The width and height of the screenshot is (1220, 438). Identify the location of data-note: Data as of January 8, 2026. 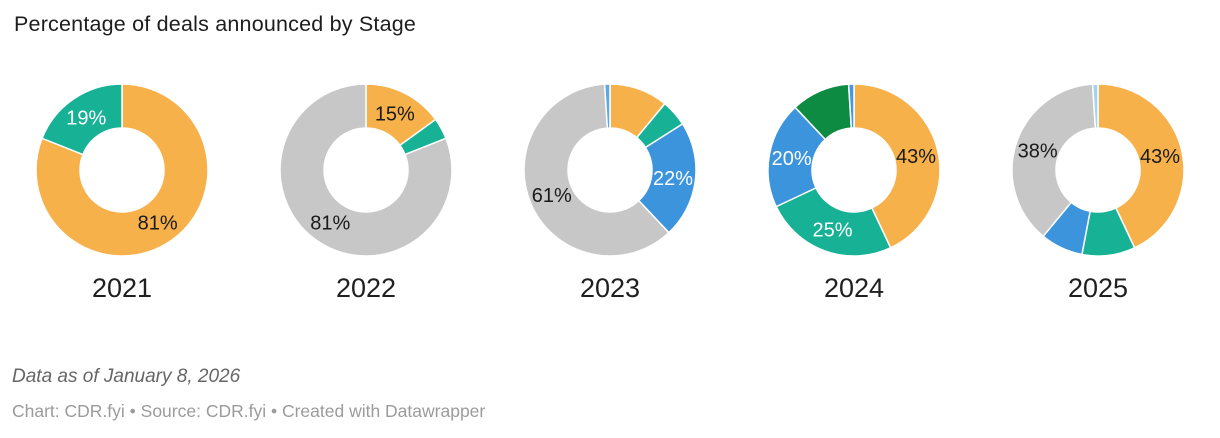
(126, 376).